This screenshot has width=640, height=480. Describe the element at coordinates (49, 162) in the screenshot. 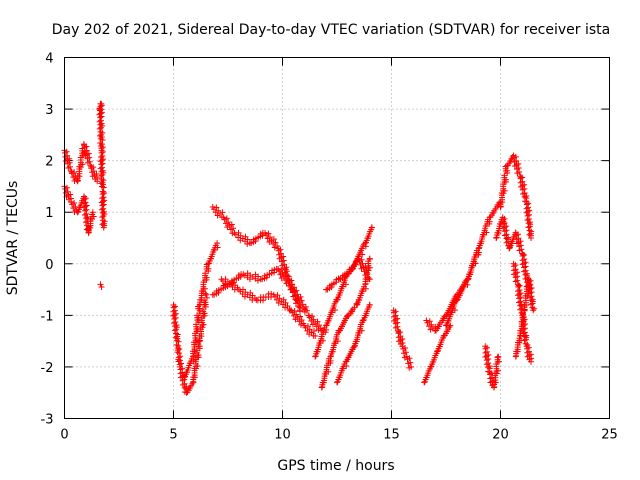

I see `y-tick-label: 2` at that location.